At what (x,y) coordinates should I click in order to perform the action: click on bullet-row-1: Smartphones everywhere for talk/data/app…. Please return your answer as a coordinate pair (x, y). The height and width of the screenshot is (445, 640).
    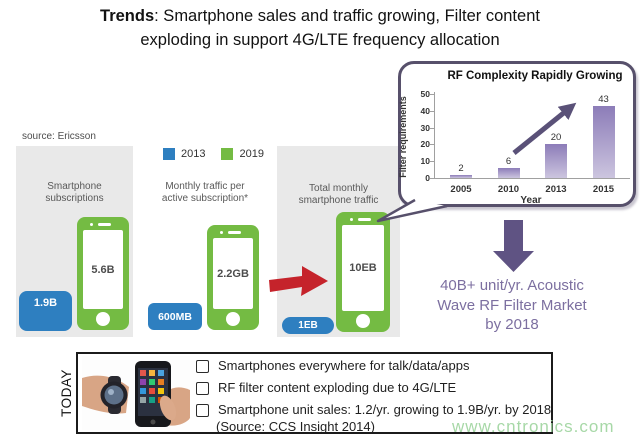
    Looking at the image, I should click on (332, 366).